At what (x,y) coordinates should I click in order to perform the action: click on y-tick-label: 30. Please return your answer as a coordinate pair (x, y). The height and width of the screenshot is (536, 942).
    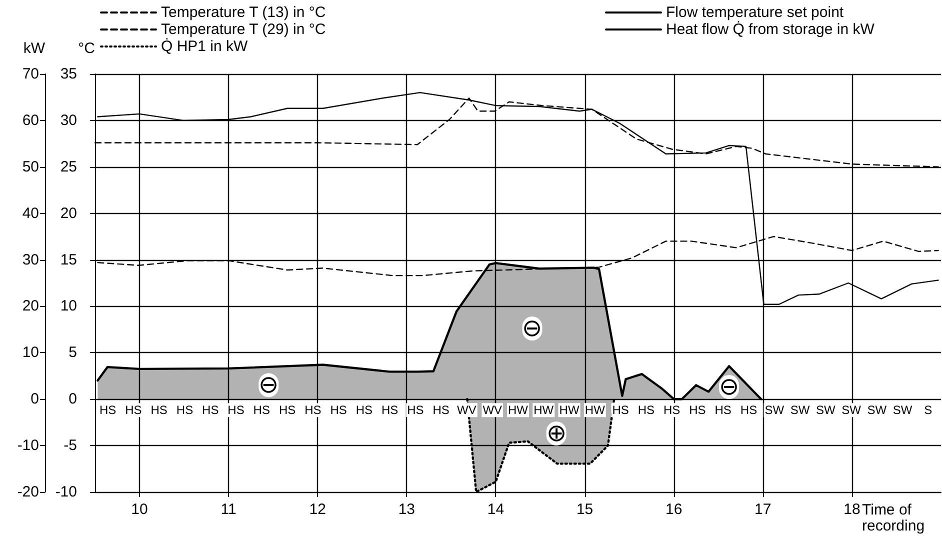
    Looking at the image, I should click on (30, 259).